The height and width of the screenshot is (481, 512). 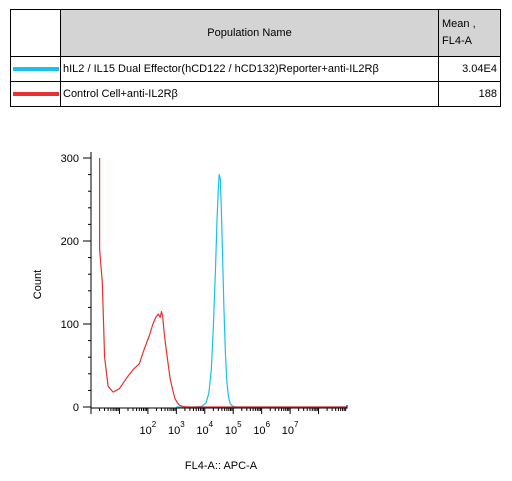 What do you see at coordinates (249, 94) in the screenshot?
I see `population-name-cell: Control Cell+anti-IL2Rβ` at bounding box center [249, 94].